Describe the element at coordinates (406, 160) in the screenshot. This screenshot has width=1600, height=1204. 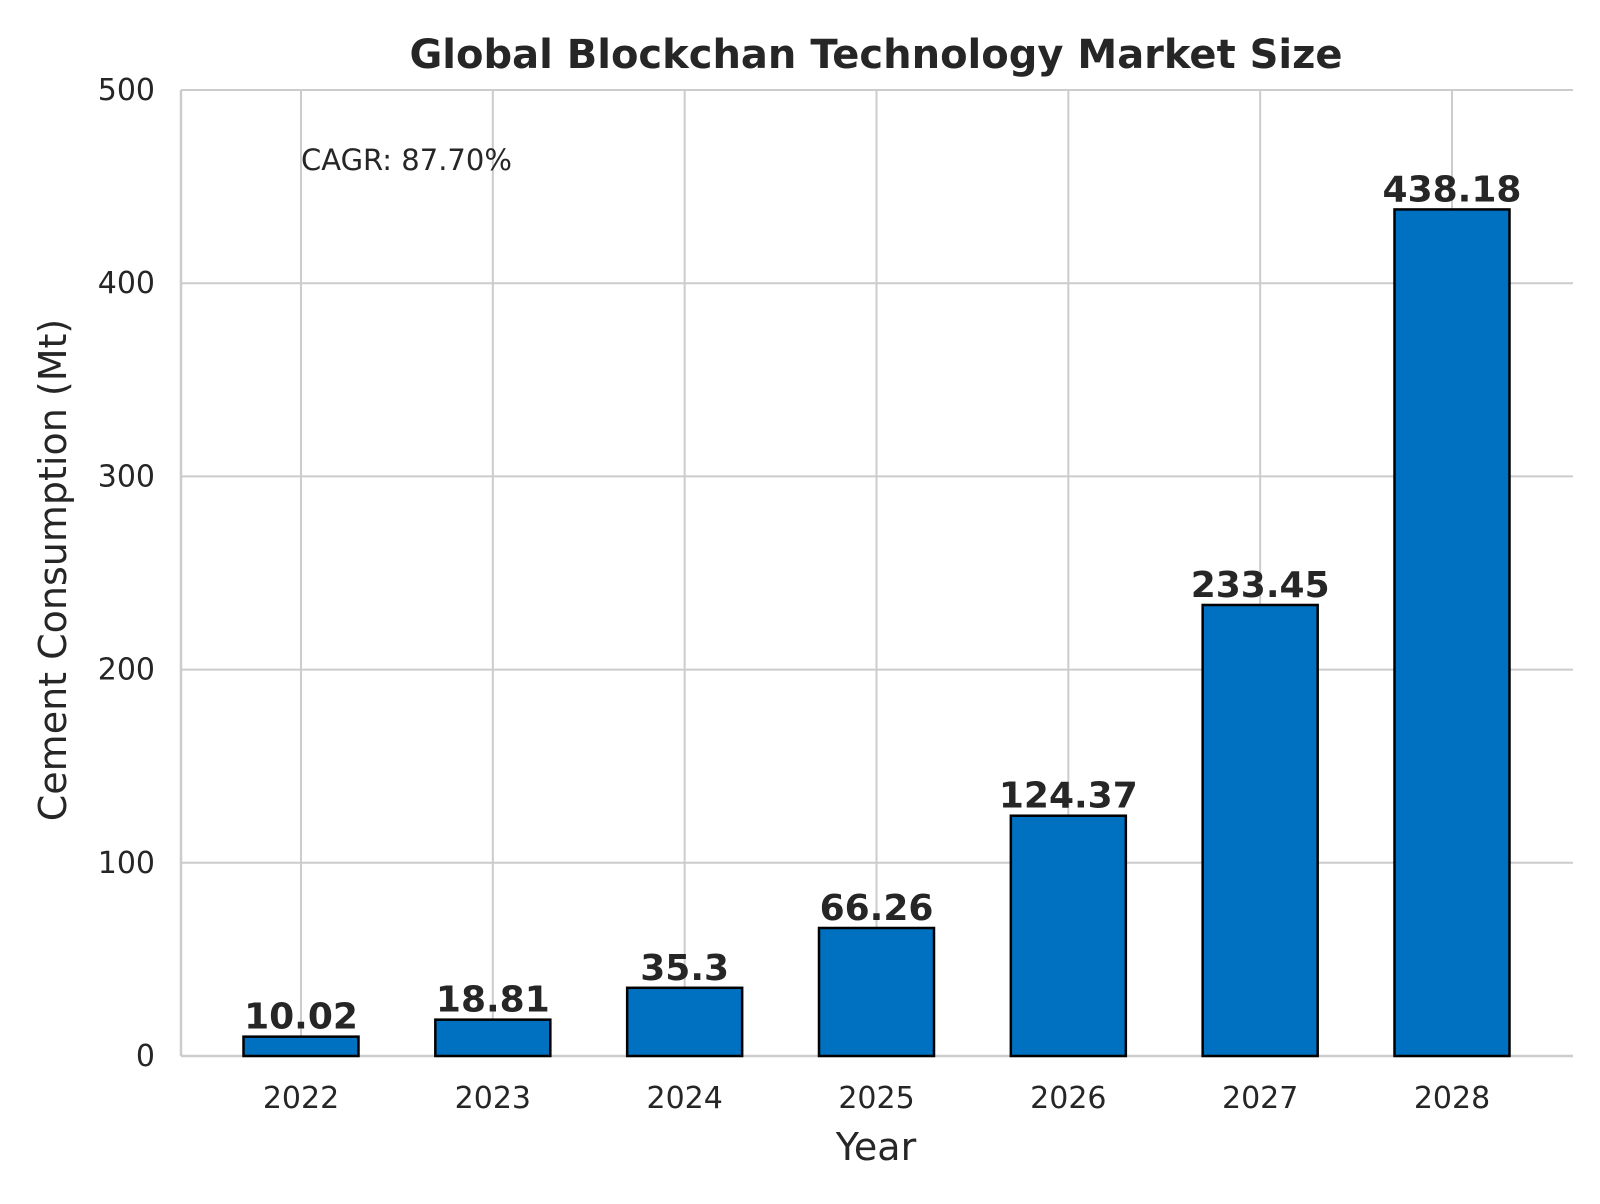
I see `cagr-annotation: CAGR: 87.70%` at that location.